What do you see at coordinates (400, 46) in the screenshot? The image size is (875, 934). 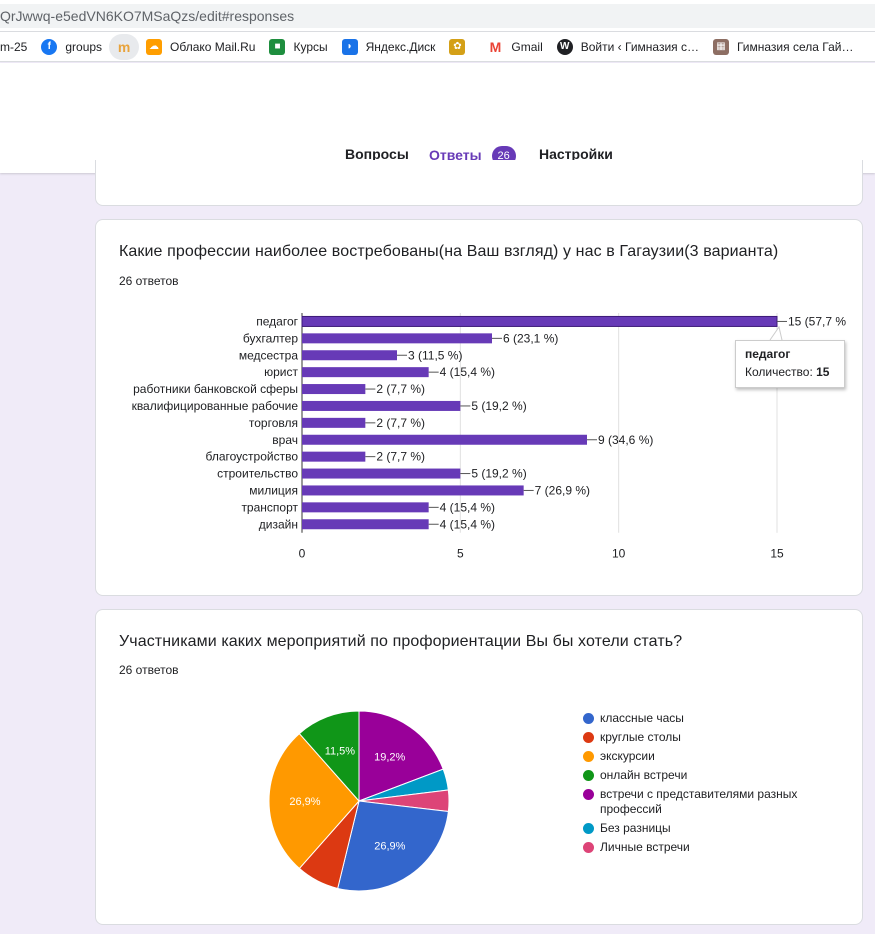 I see `bookmark-label: Яндекс.Диск` at bounding box center [400, 46].